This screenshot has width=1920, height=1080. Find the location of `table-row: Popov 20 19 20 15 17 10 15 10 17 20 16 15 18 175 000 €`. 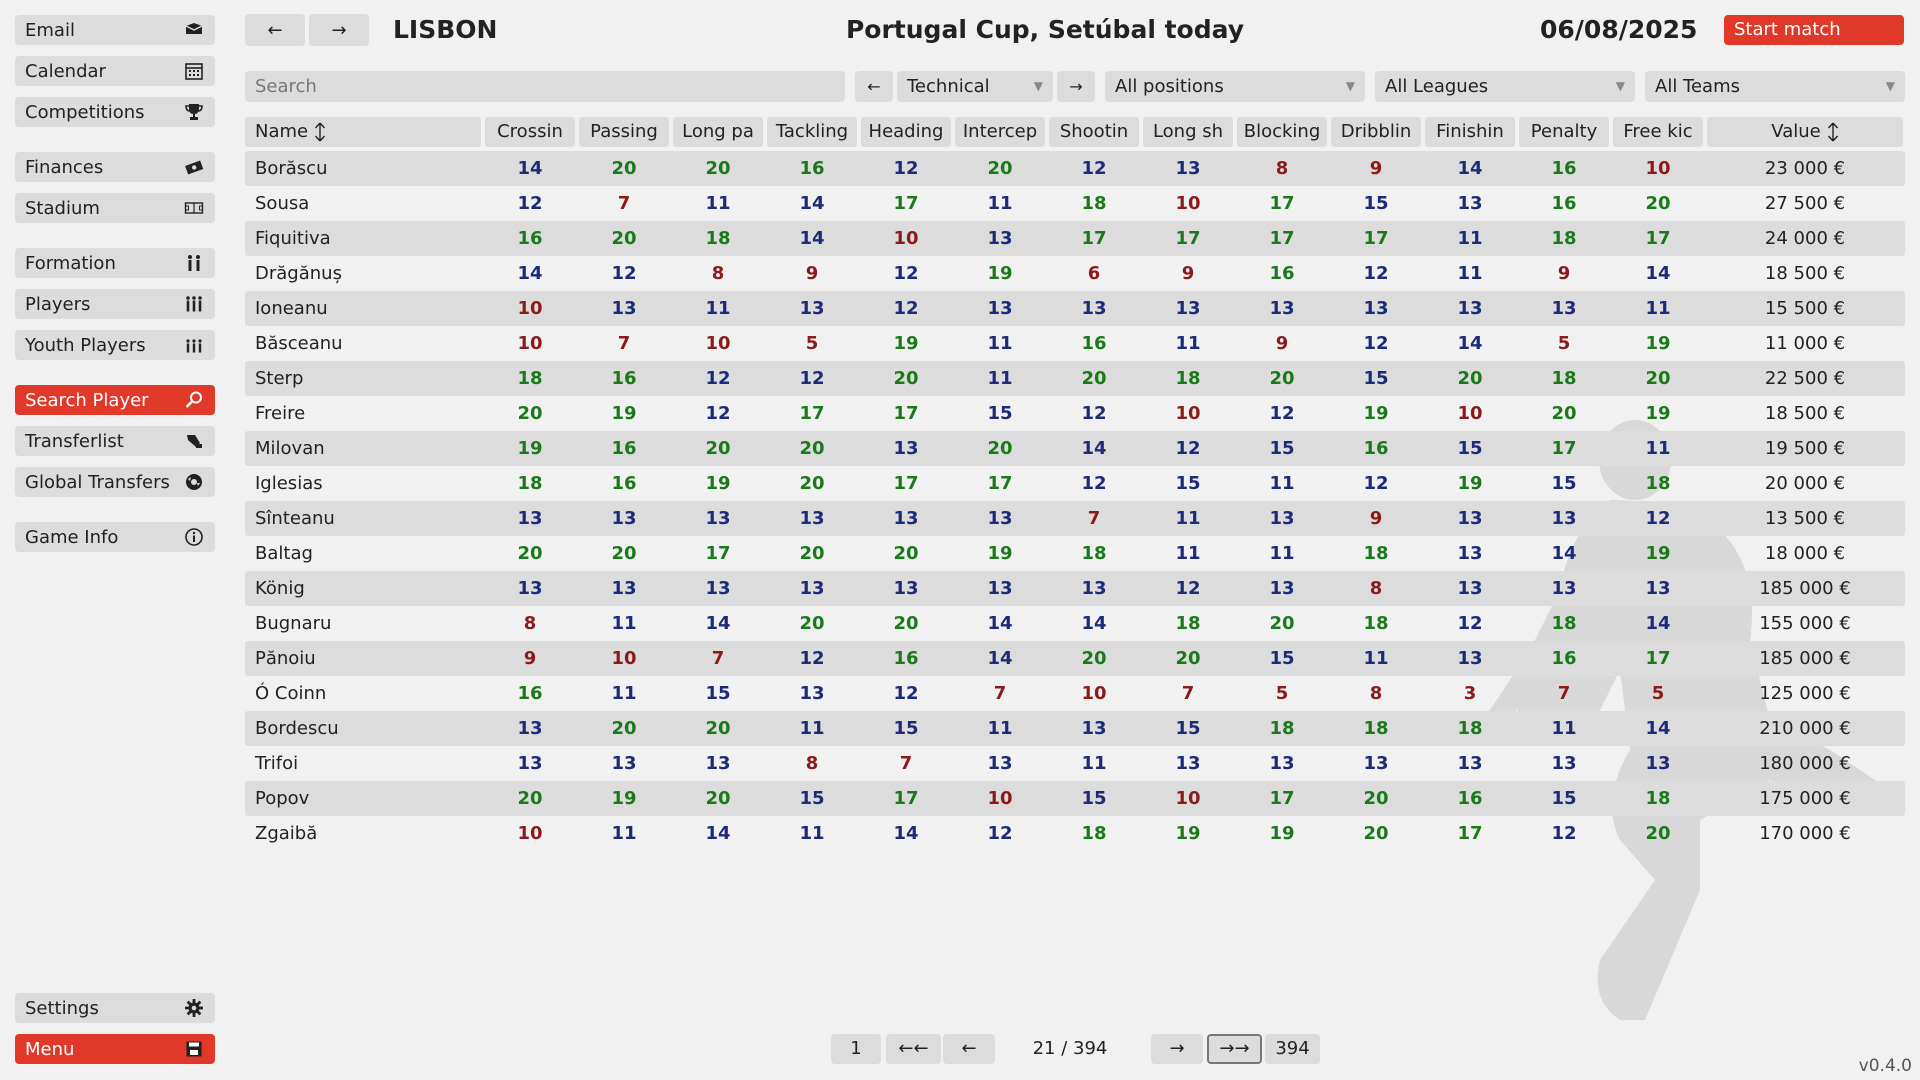

table-row: Popov 20 19 20 15 17 10 15 10 17 20 16 15 18 175 000 € is located at coordinates (1075, 798).